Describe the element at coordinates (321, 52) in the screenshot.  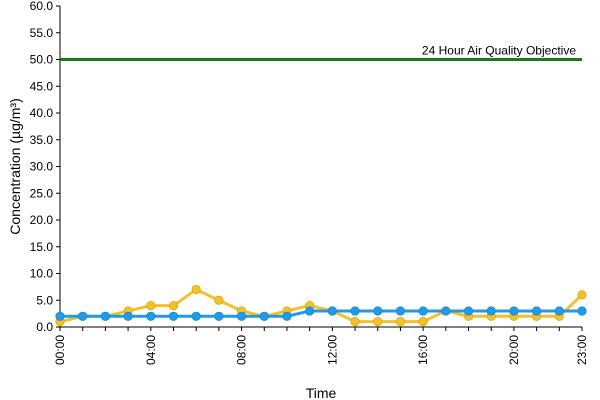
I see `reference-line-group: 24 Hour Air Quality Objective` at that location.